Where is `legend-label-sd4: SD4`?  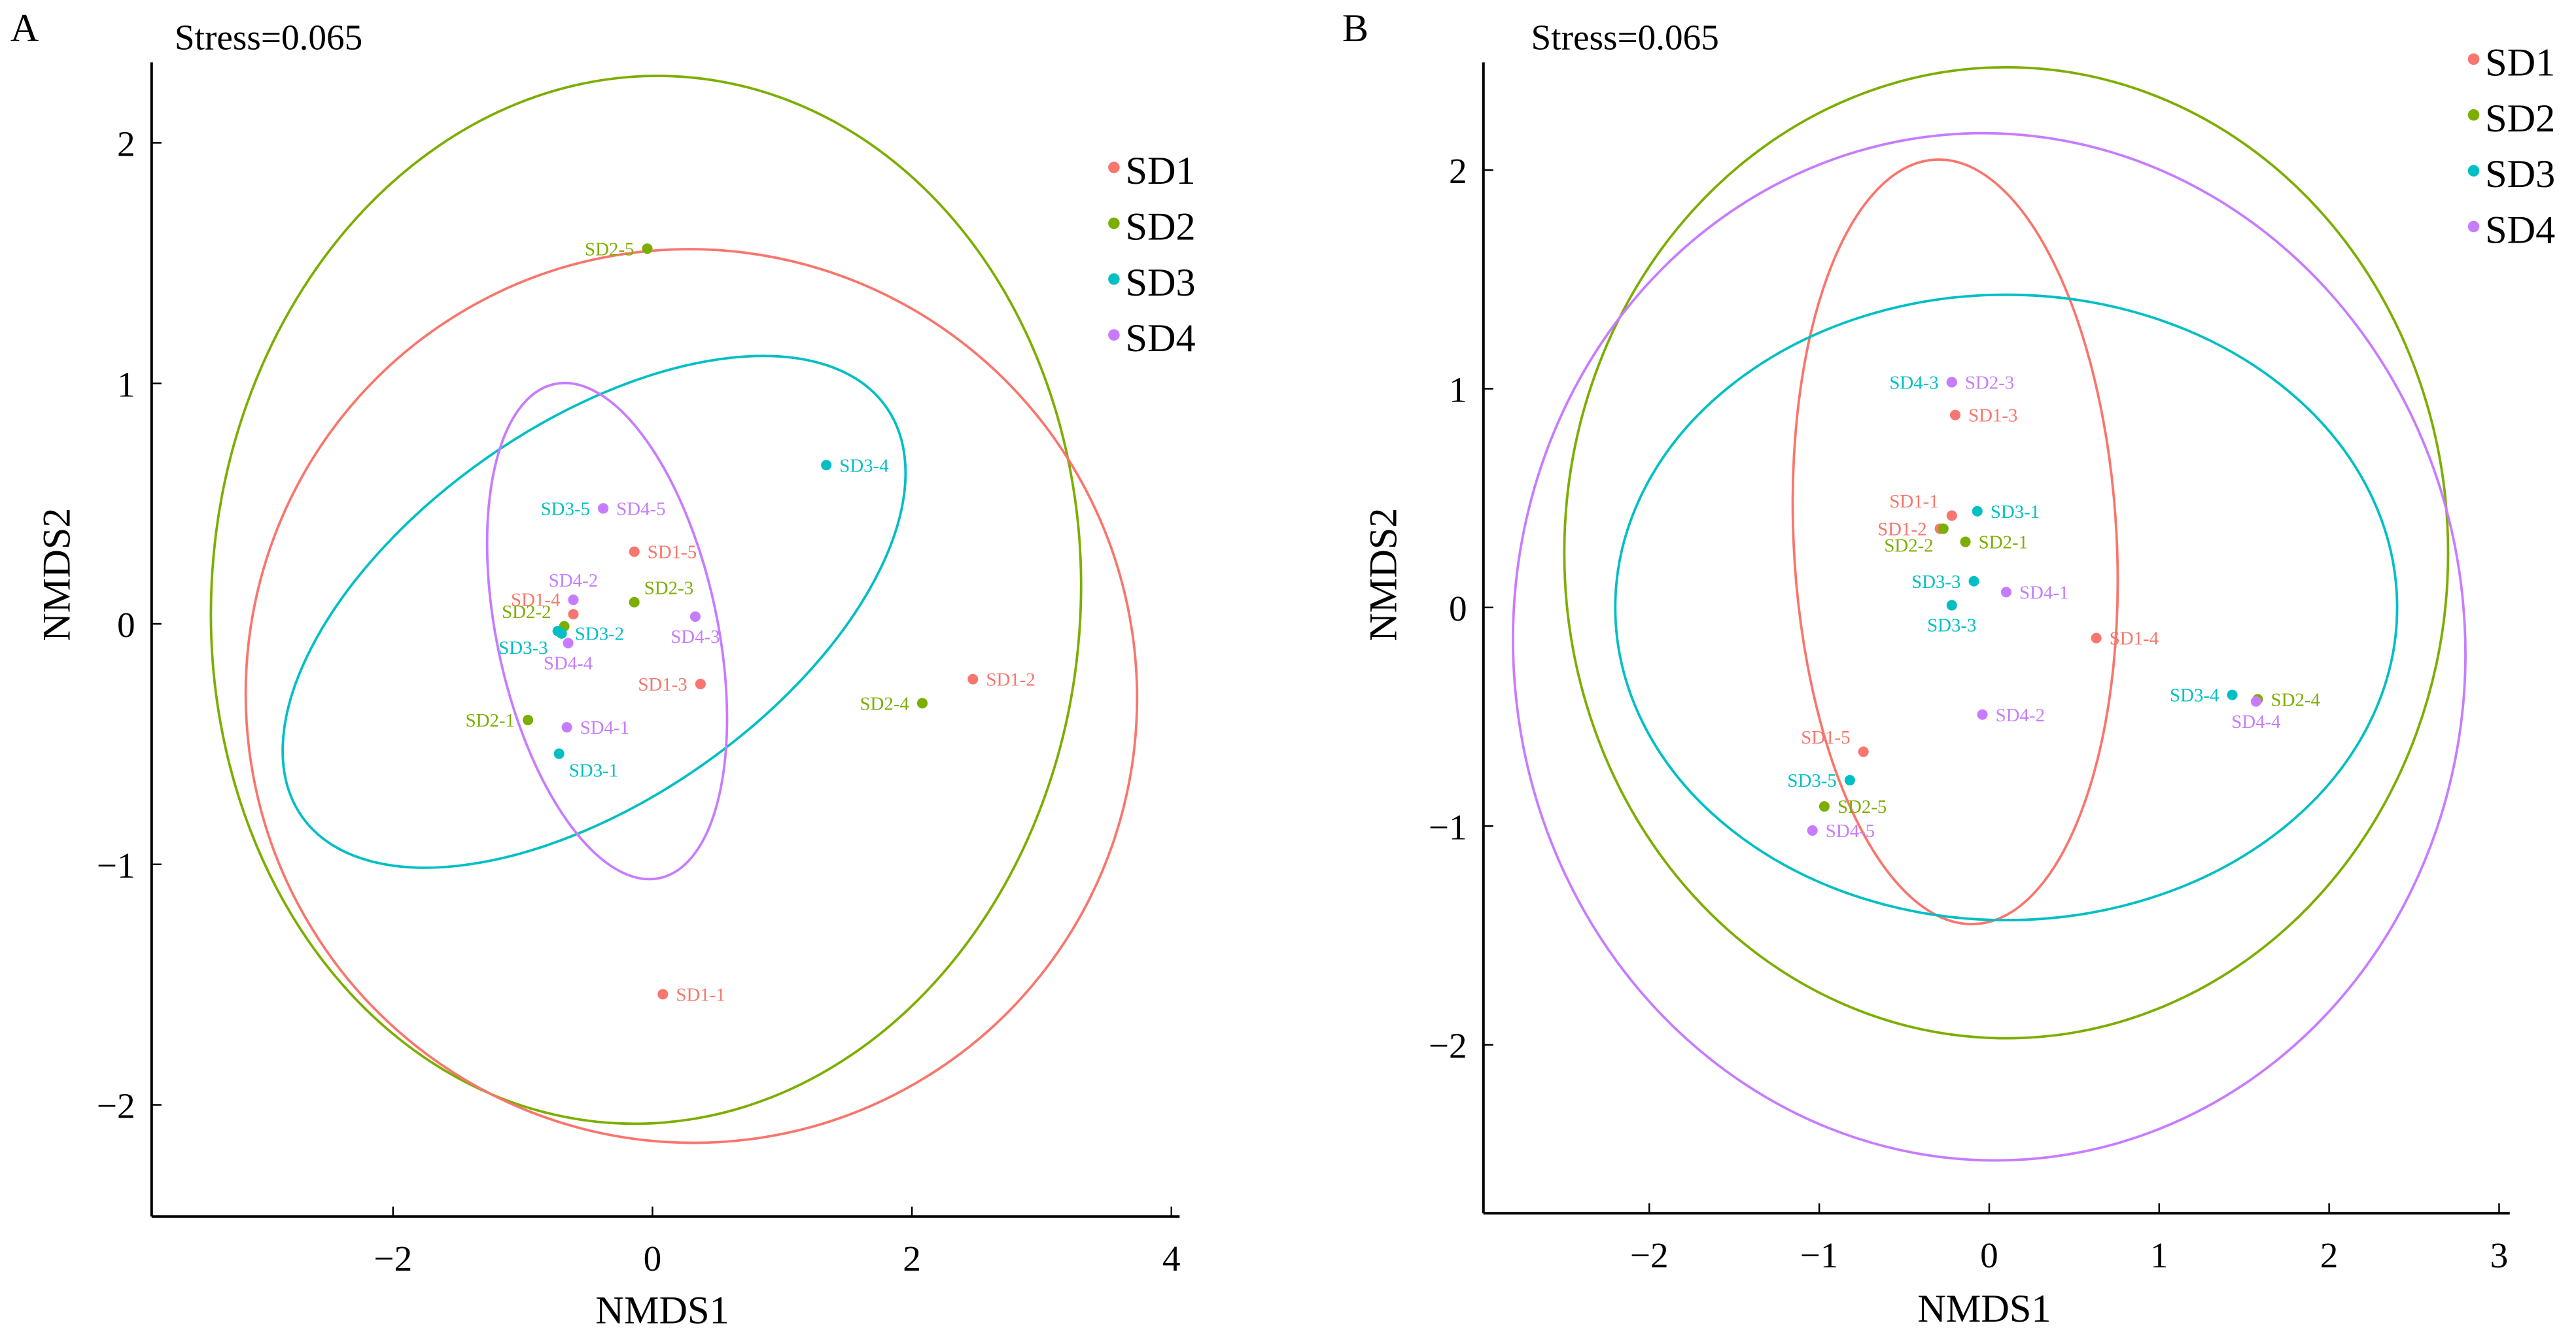
legend-label-sd4: SD4 is located at coordinates (2520, 230).